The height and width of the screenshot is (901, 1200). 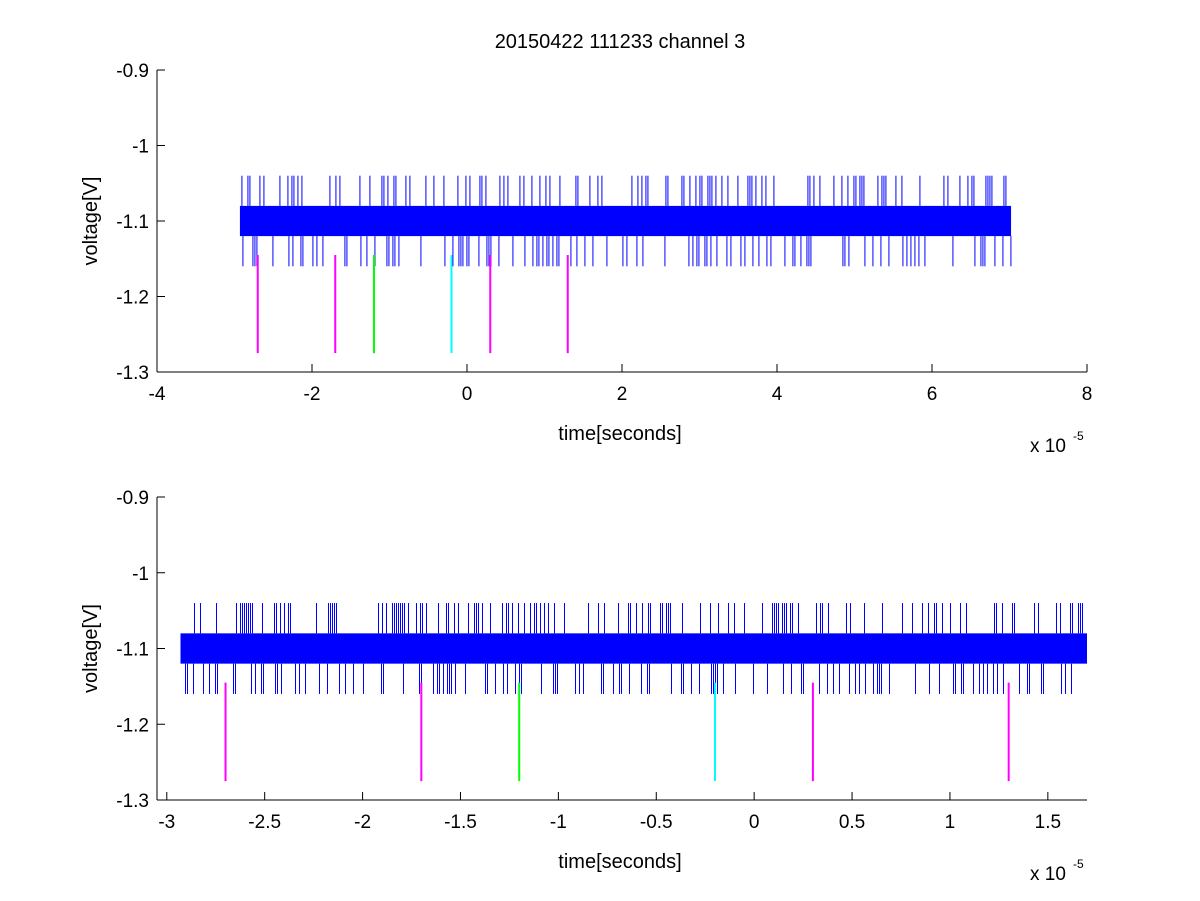 I want to click on figure-title: 20150422 111233 channel 3, so click(x=620, y=42).